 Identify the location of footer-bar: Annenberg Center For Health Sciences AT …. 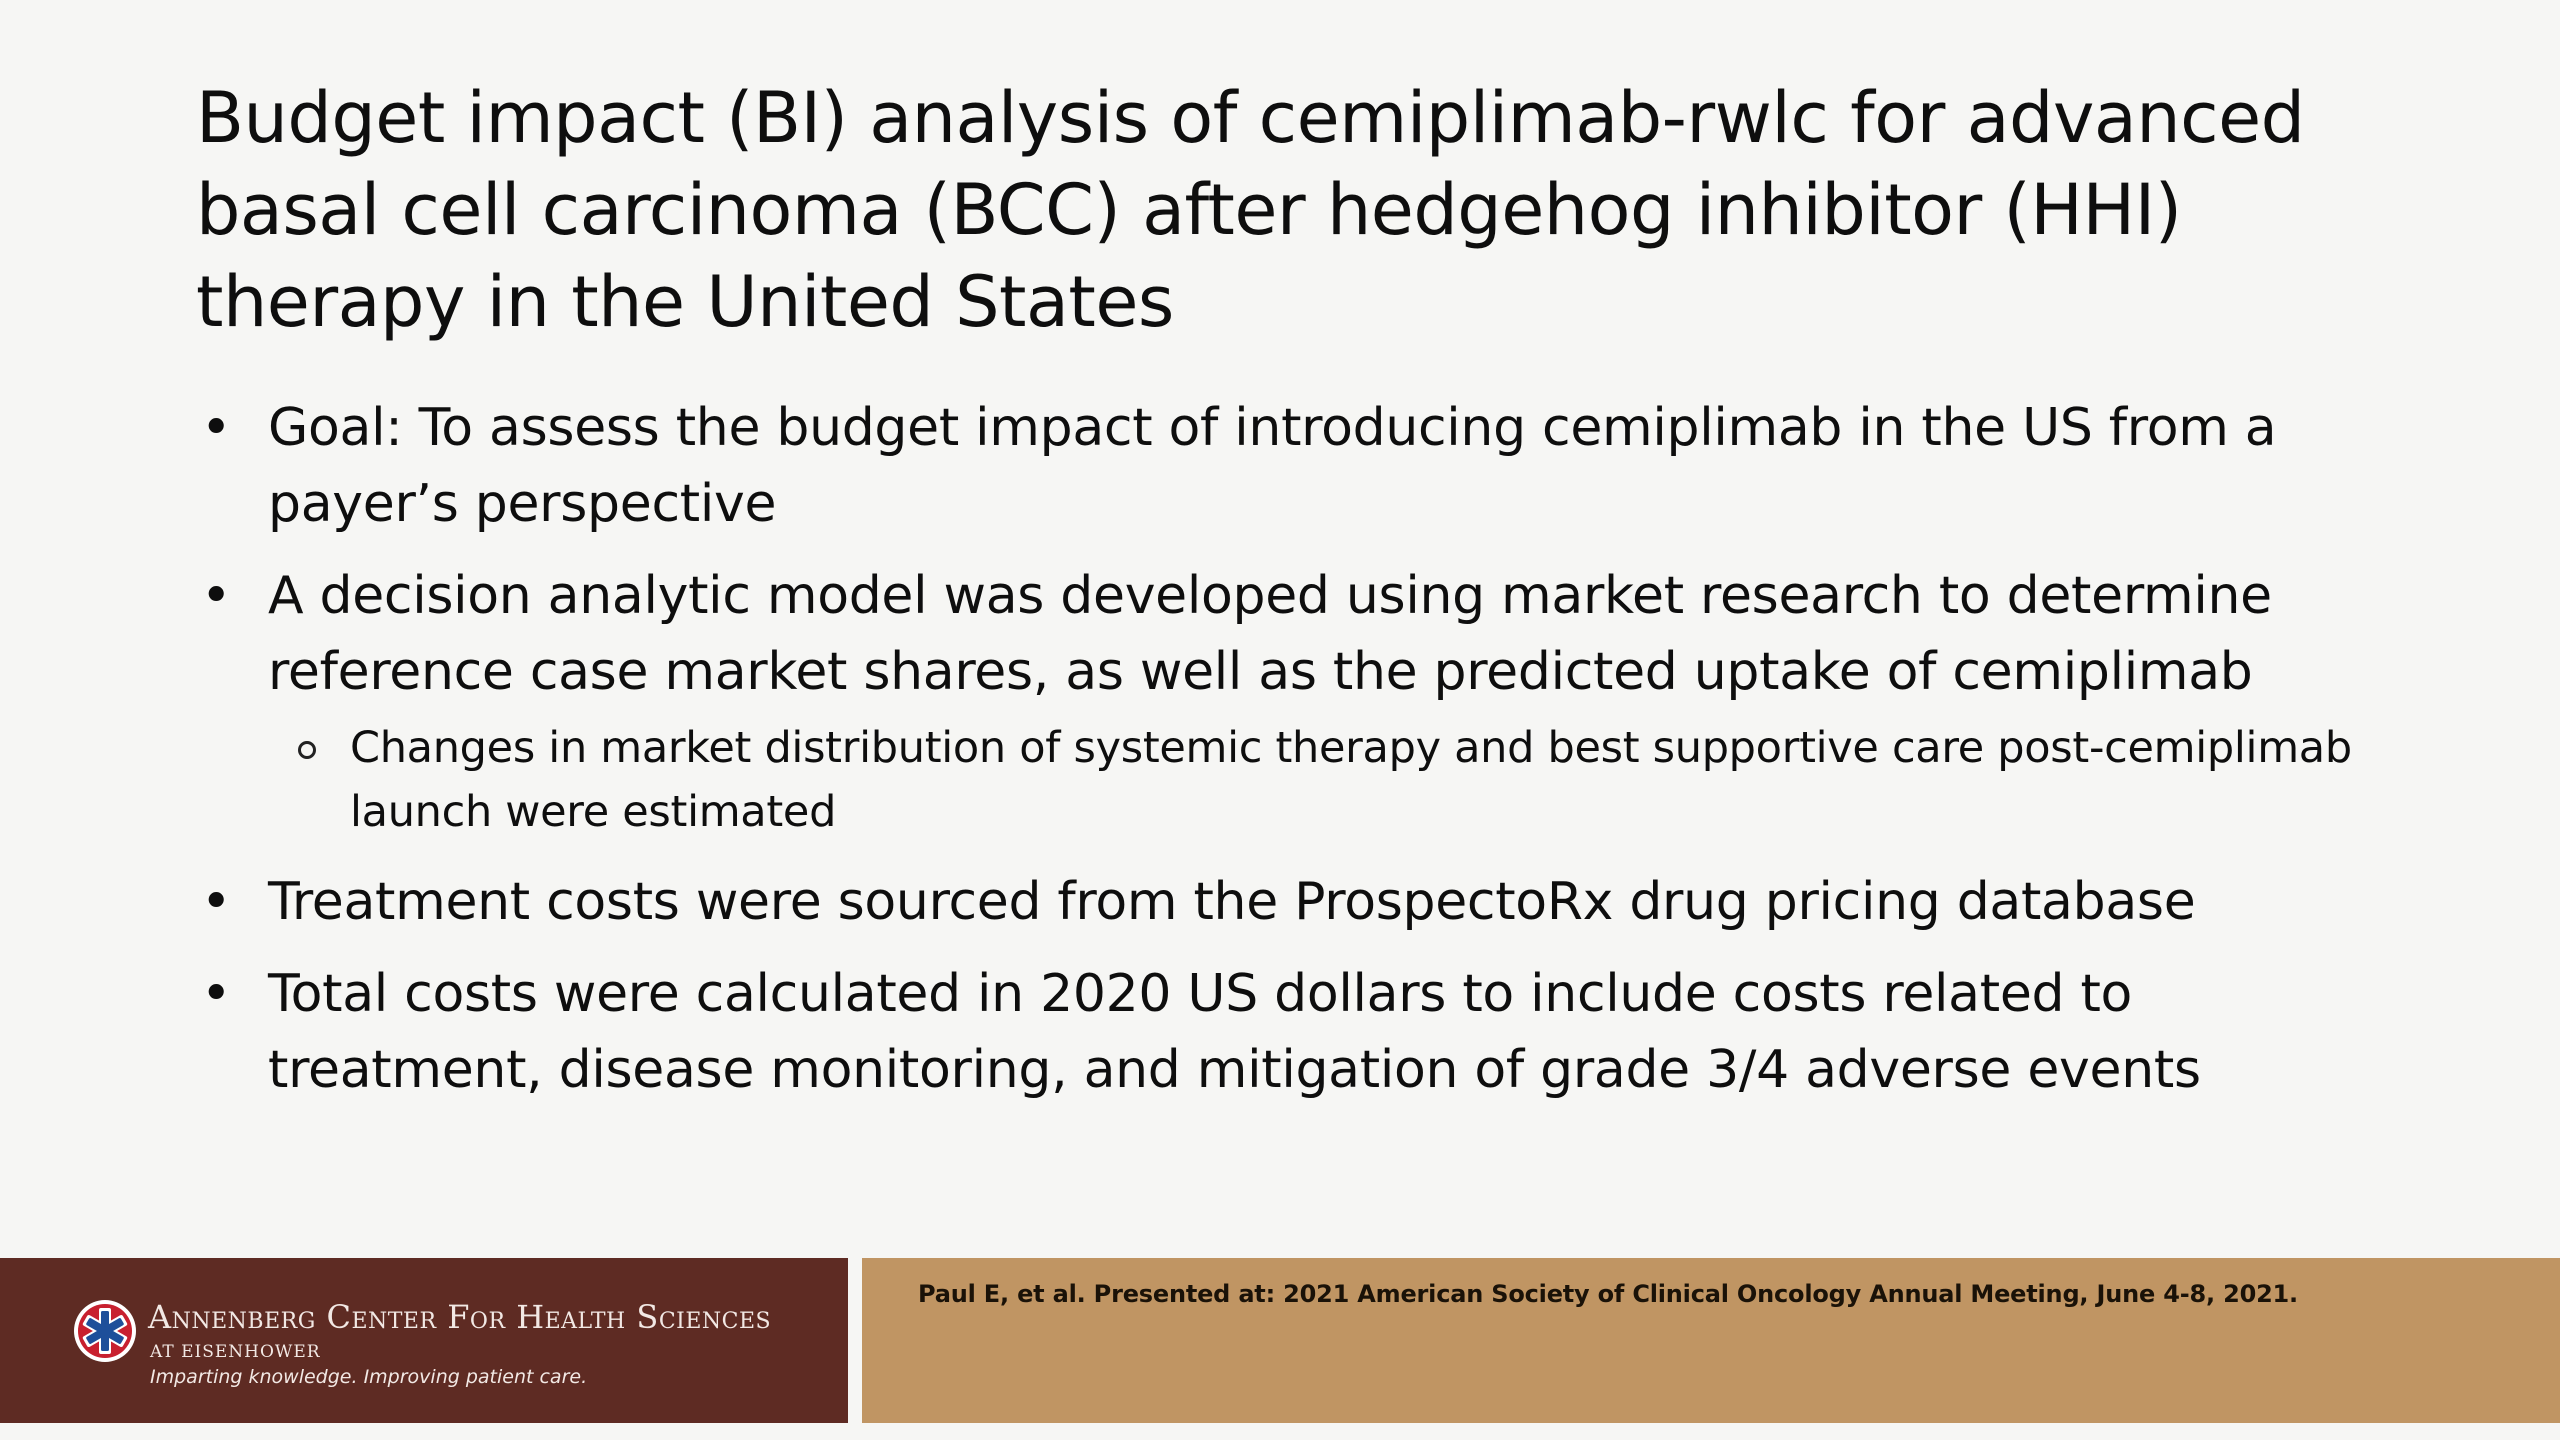
(1280, 1340).